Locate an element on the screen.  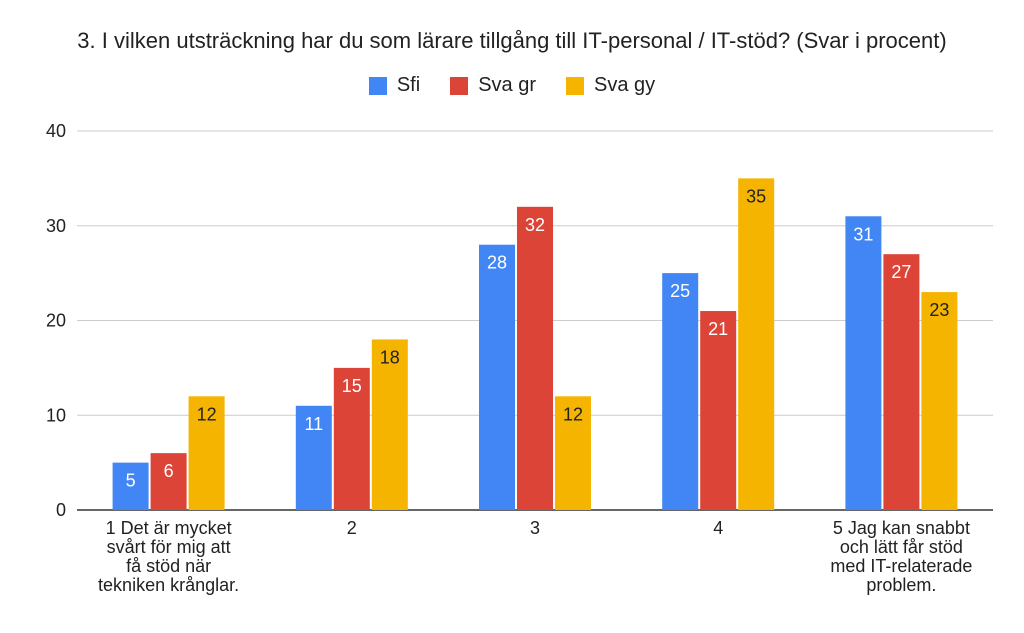
x-tick-label-0-3: tekniken krånglar. is located at coordinates (168, 585).